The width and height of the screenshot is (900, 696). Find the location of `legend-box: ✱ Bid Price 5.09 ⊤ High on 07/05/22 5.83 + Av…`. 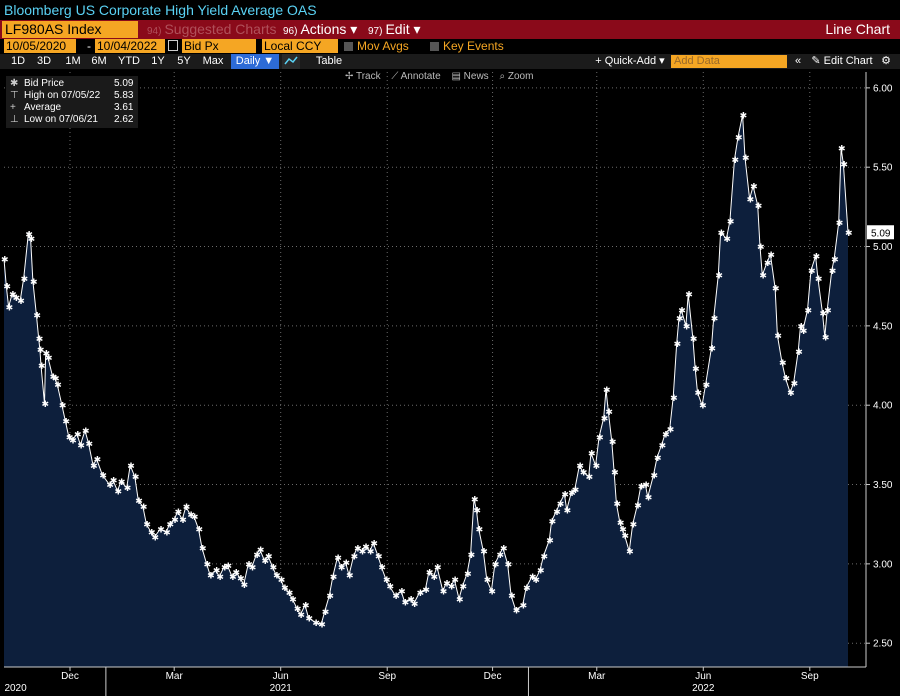

legend-box: ✱ Bid Price 5.09 ⊤ High on 07/05/22 5.83 + Av… is located at coordinates (72, 102).